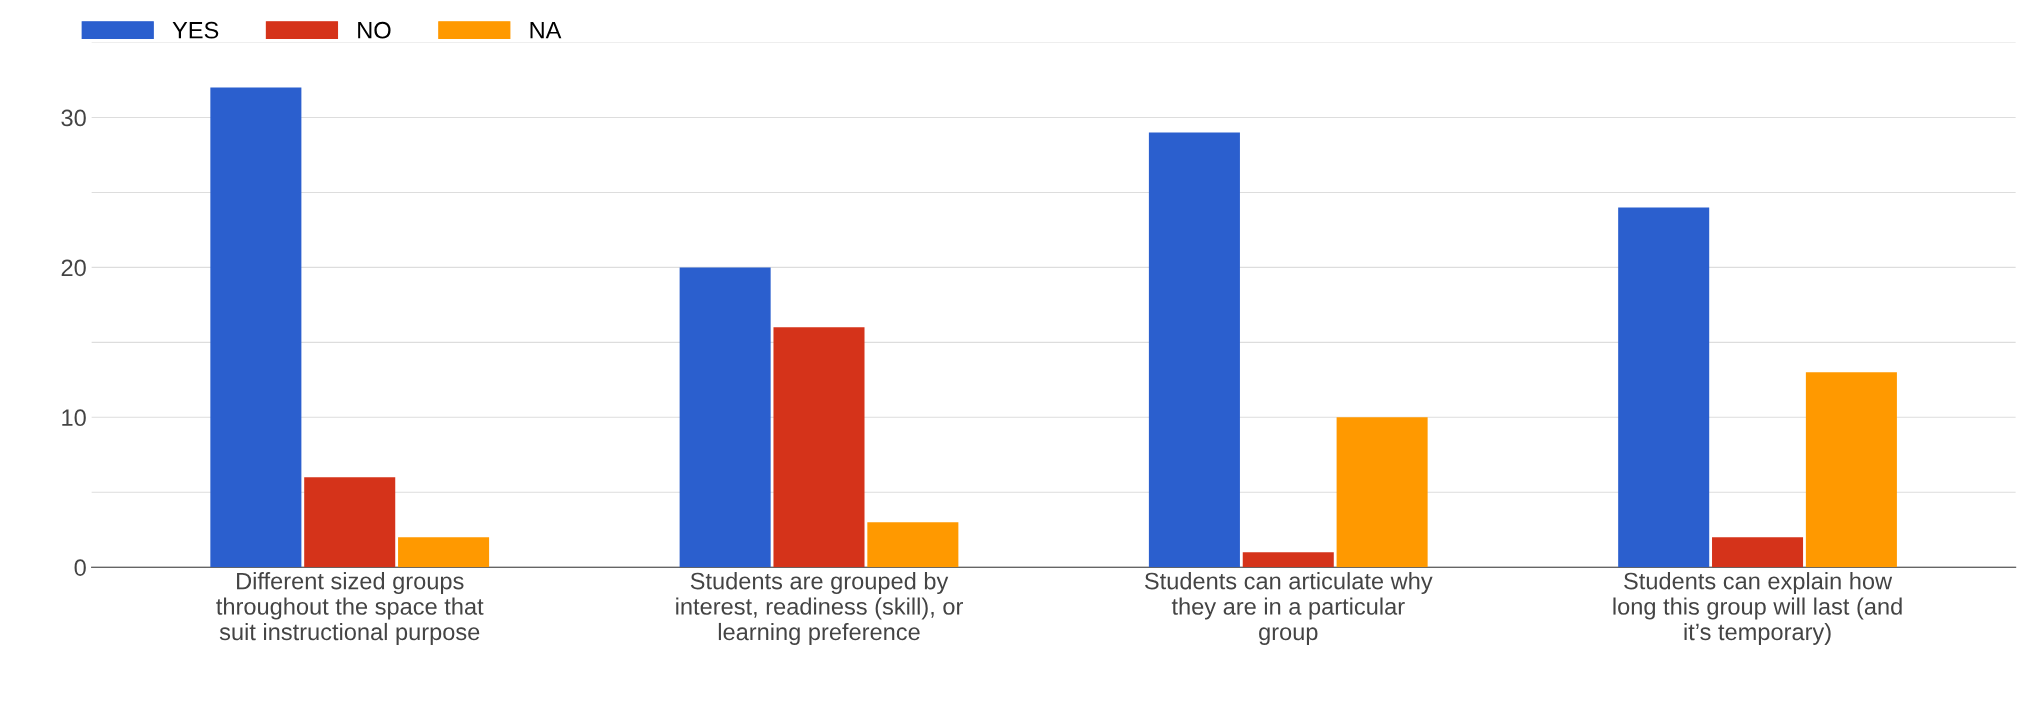 The width and height of the screenshot is (2036, 709). I want to click on y-tick-label: 20, so click(73, 268).